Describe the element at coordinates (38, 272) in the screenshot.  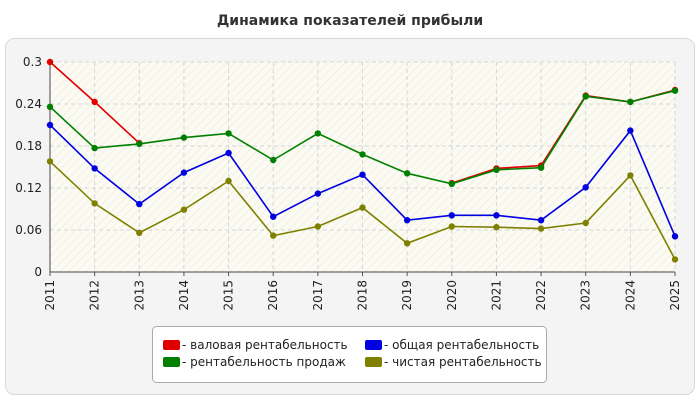
I see `y-tick-label: 0` at that location.